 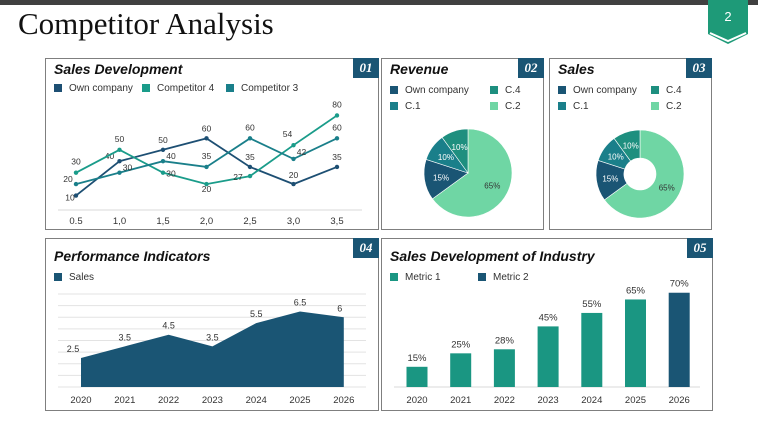 I want to click on page-number-badge: 2, so click(x=728, y=22).